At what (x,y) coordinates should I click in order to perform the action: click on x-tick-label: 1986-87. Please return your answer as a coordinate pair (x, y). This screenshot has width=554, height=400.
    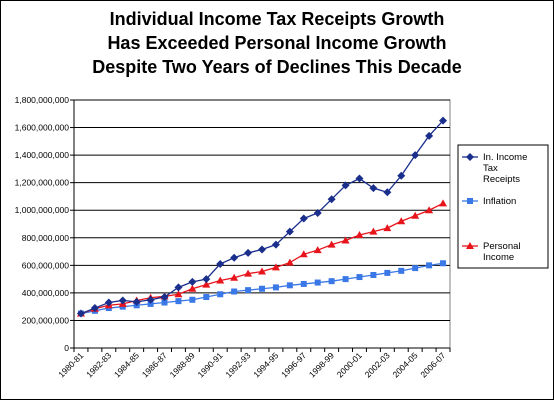
    Looking at the image, I should click on (154, 364).